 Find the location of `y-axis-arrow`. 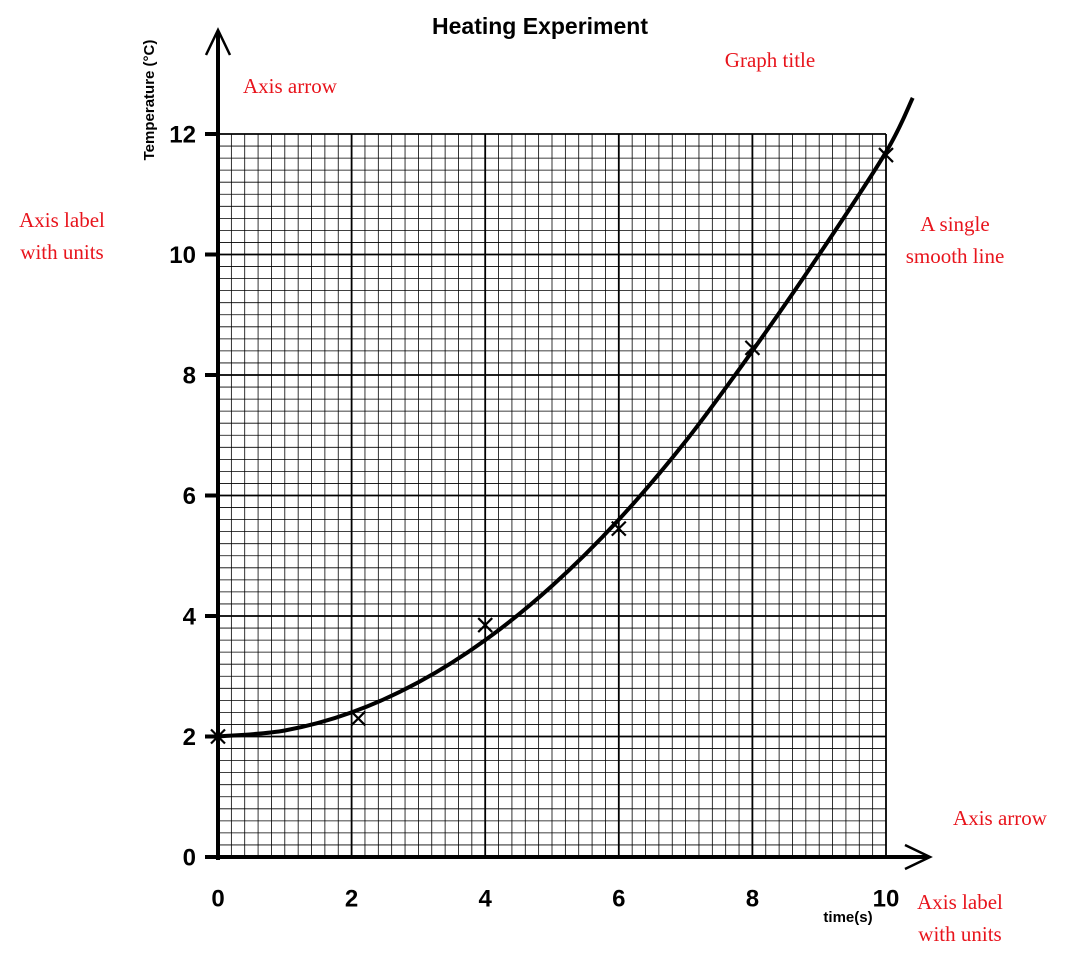

y-axis-arrow is located at coordinates (218, 41).